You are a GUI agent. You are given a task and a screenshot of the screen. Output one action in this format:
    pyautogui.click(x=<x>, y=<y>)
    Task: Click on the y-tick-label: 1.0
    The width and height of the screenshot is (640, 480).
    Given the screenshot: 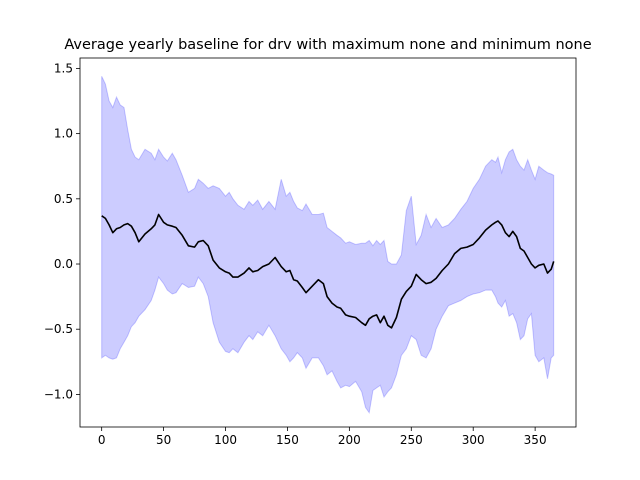 What is the action you would take?
    pyautogui.click(x=63, y=134)
    